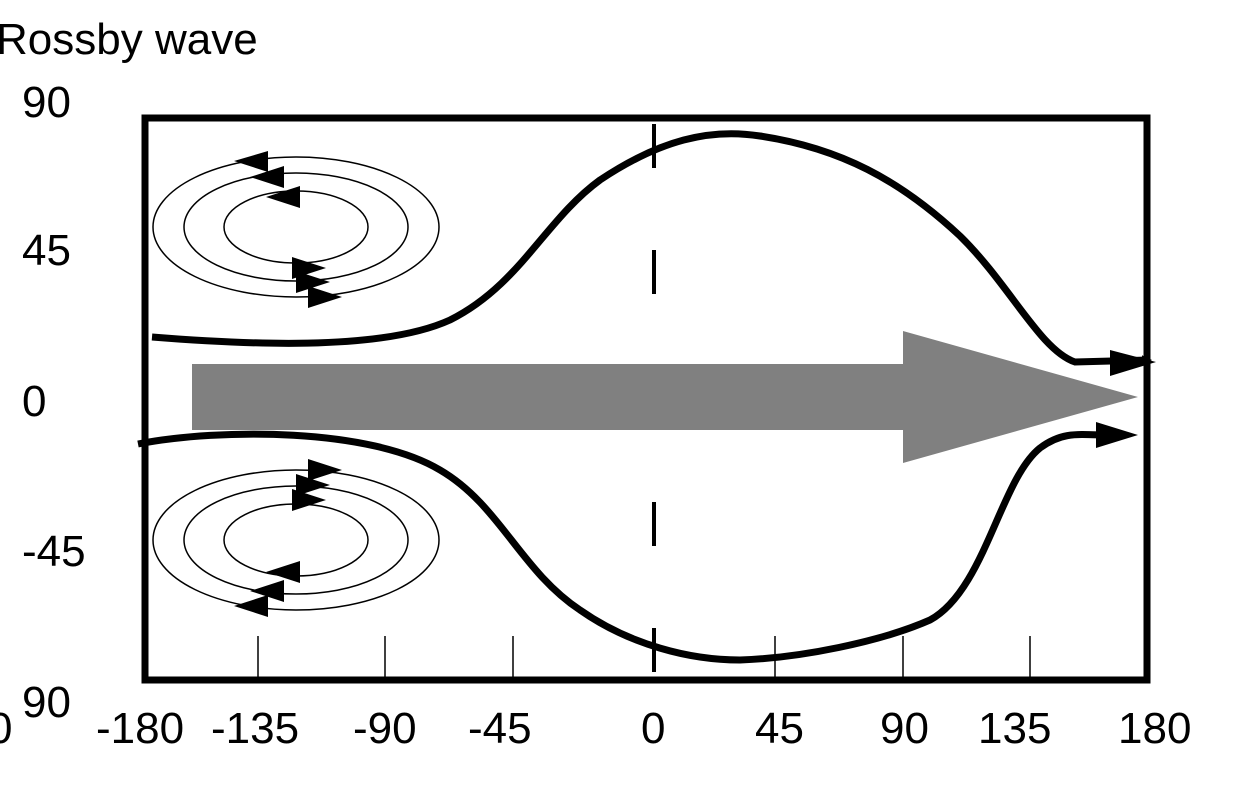 Image resolution: width=1242 pixels, height=798 pixels. Describe the element at coordinates (644, 656) in the screenshot. I see `x-tick-marks` at that location.